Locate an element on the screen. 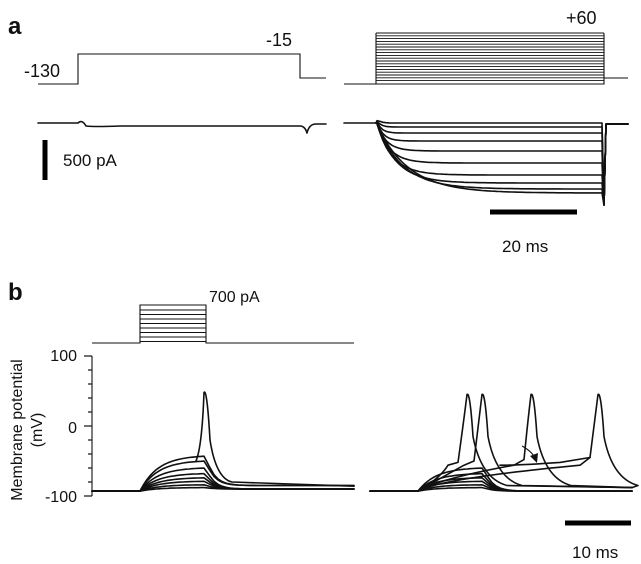 The image size is (641, 564). arrow-head is located at coordinates (534, 458).